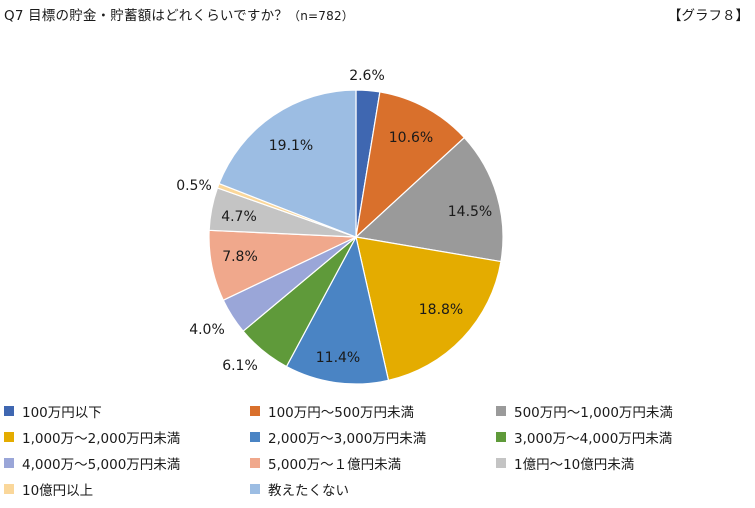 Image resolution: width=755 pixels, height=508 pixels. Describe the element at coordinates (194, 186) in the screenshot. I see `data-label-10: 0.5%` at that location.